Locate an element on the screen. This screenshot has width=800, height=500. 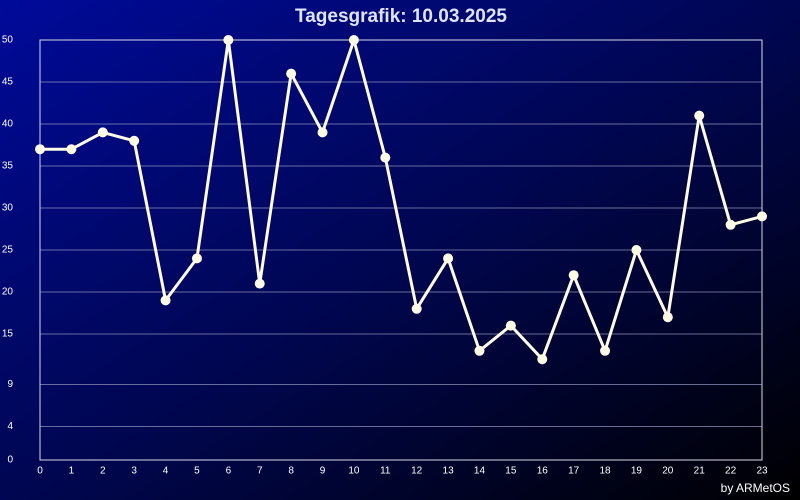
x-tick-label: 11 is located at coordinates (385, 471).